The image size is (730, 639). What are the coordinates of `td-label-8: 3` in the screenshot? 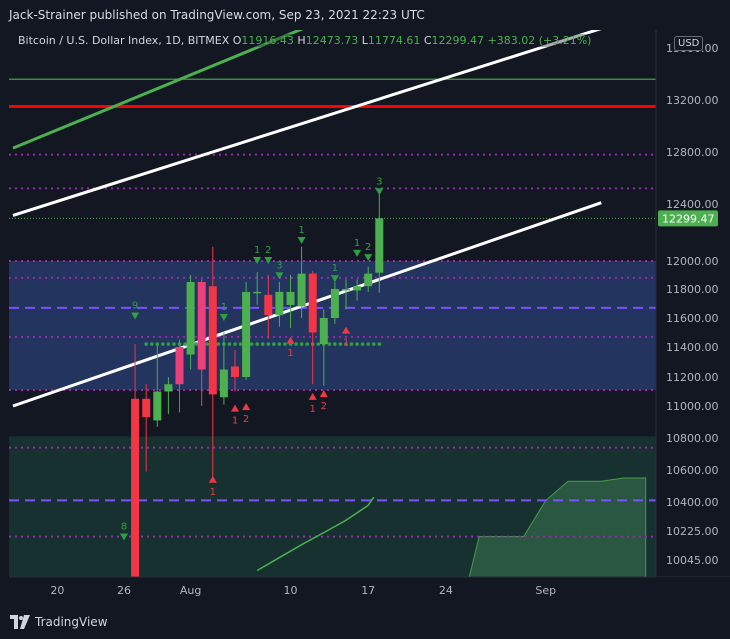 It's located at (279, 265).